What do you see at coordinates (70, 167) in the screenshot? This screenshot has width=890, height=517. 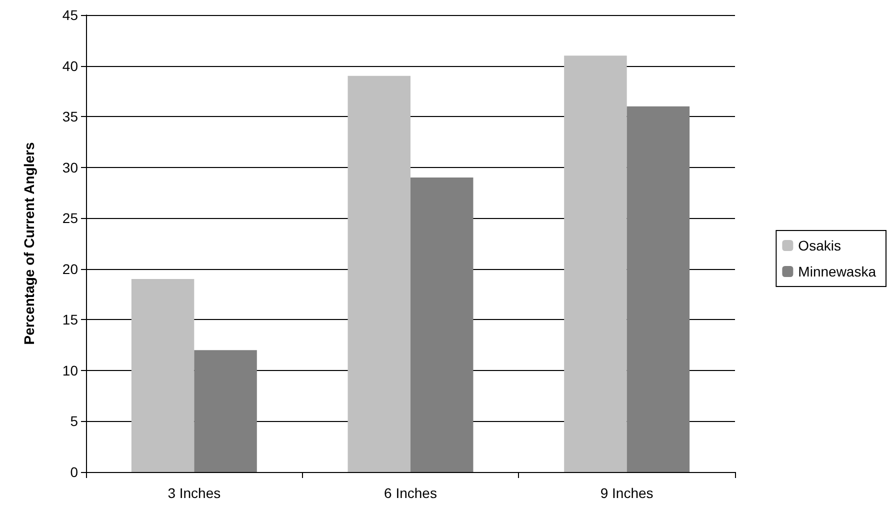 I see `y-tick-label: 30` at bounding box center [70, 167].